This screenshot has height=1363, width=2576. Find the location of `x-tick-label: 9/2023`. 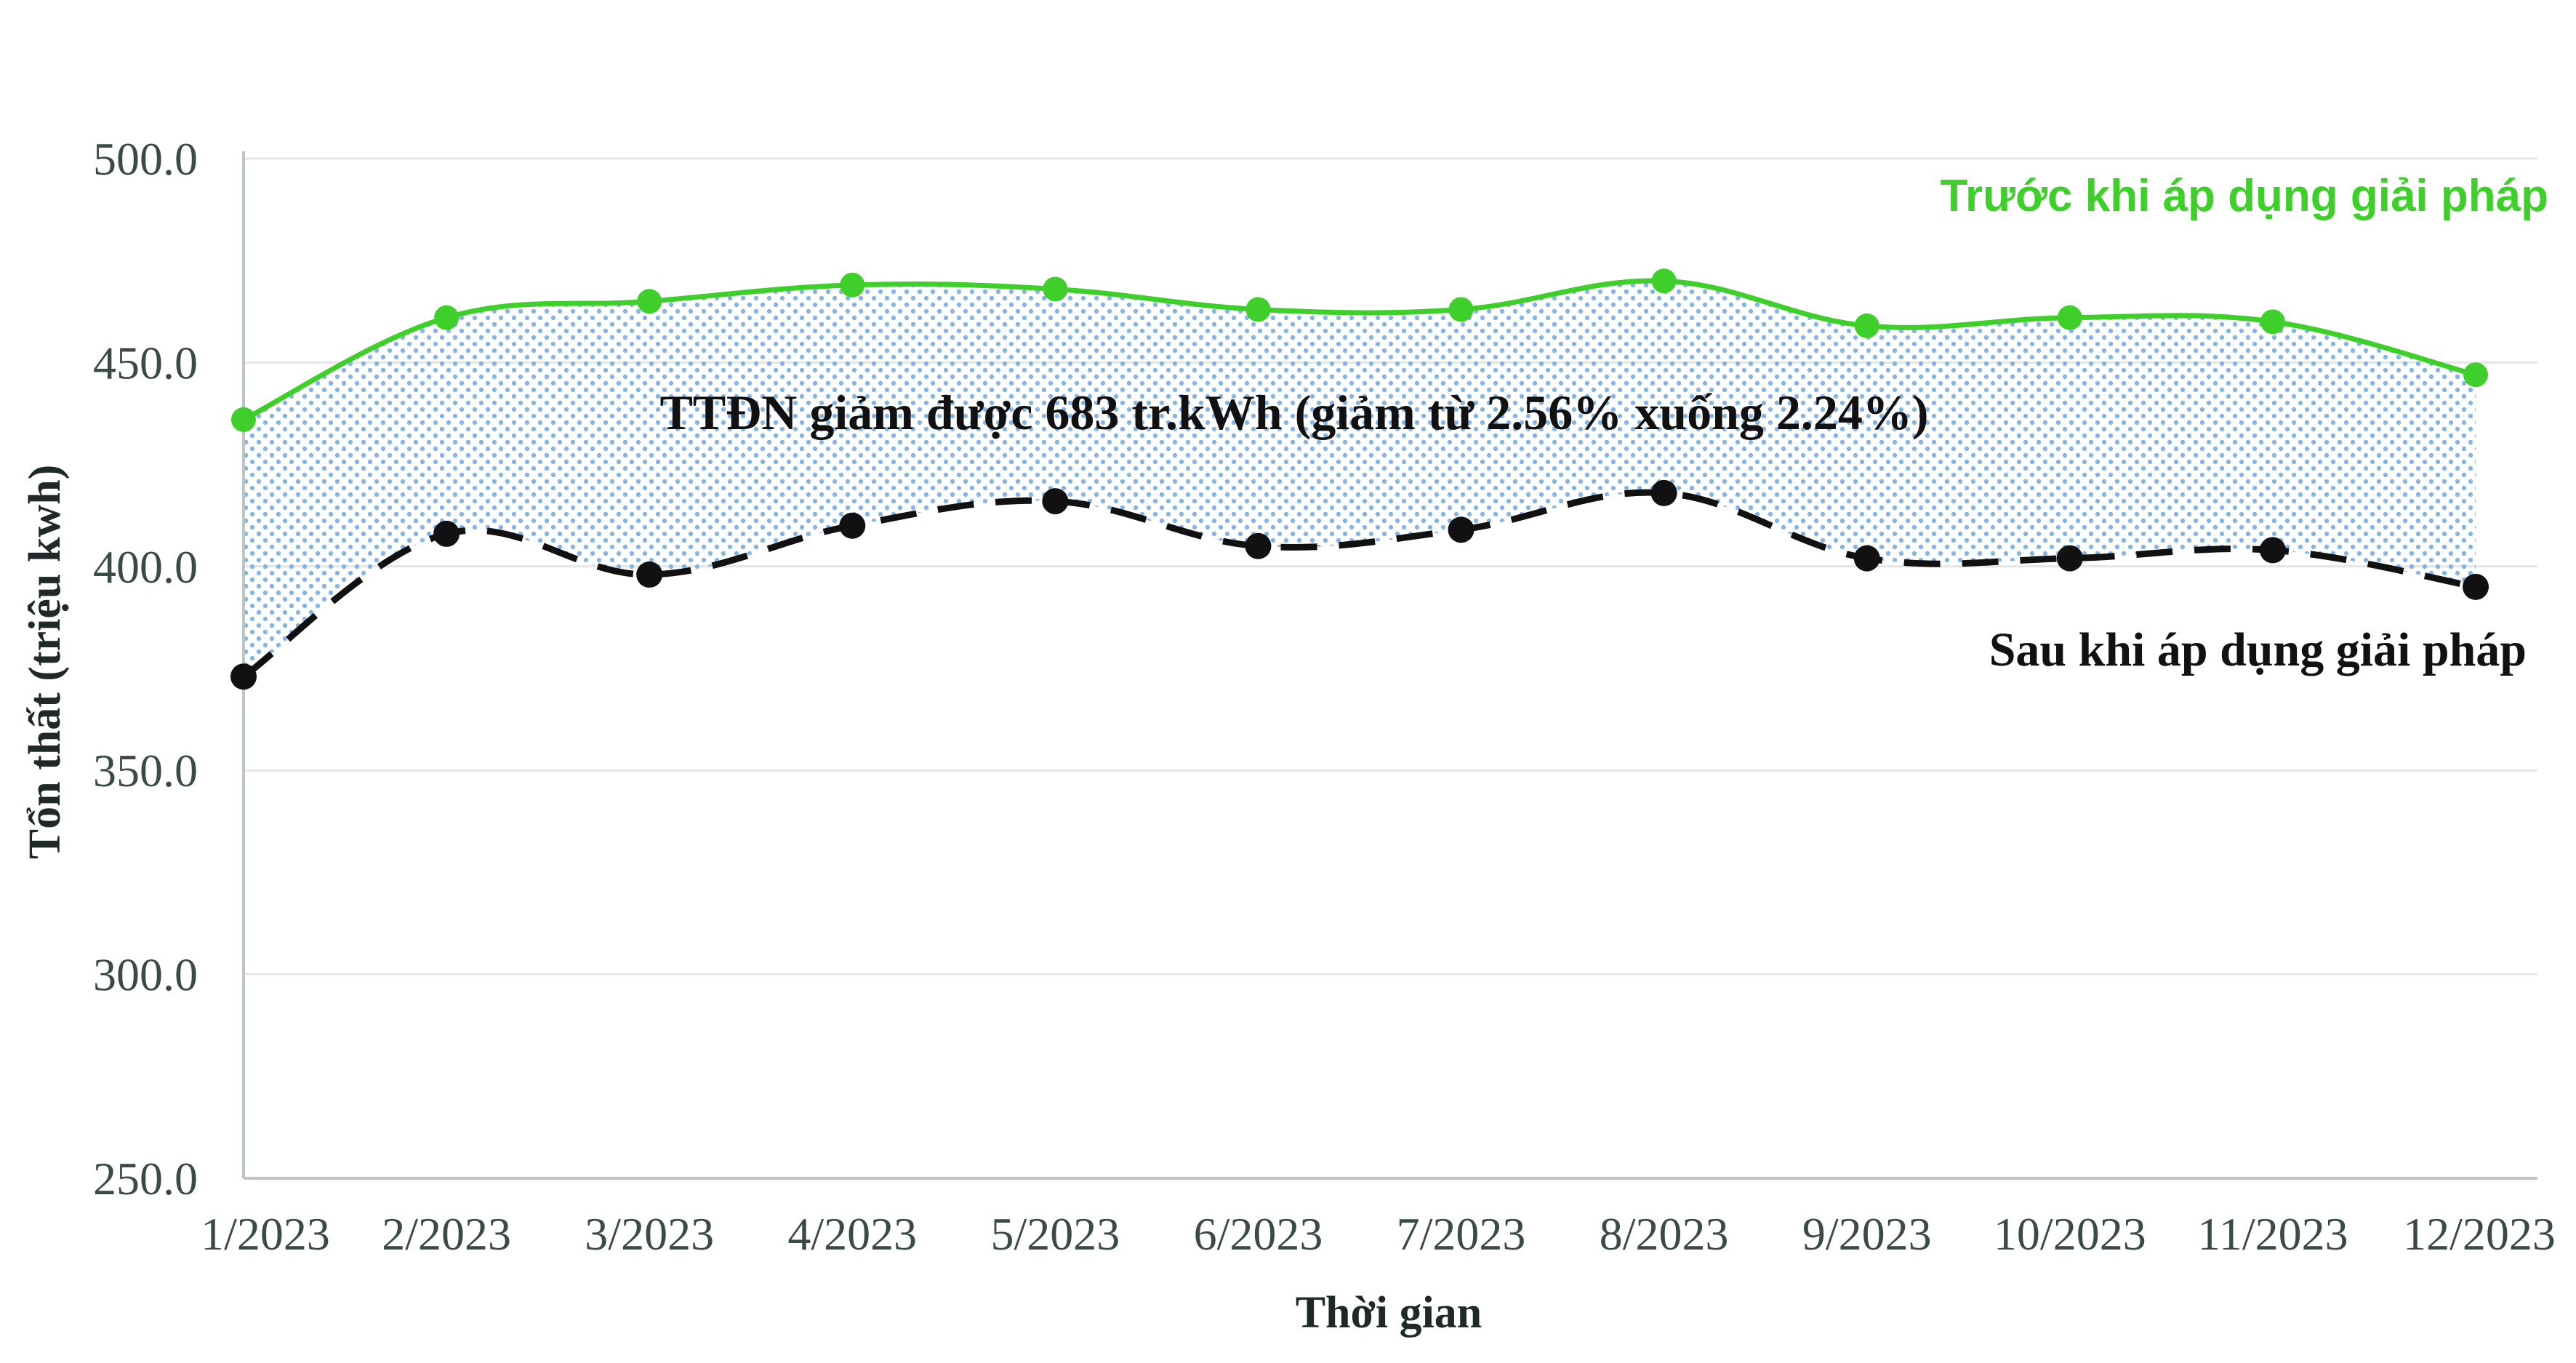

x-tick-label: 9/2023 is located at coordinates (1867, 1234).